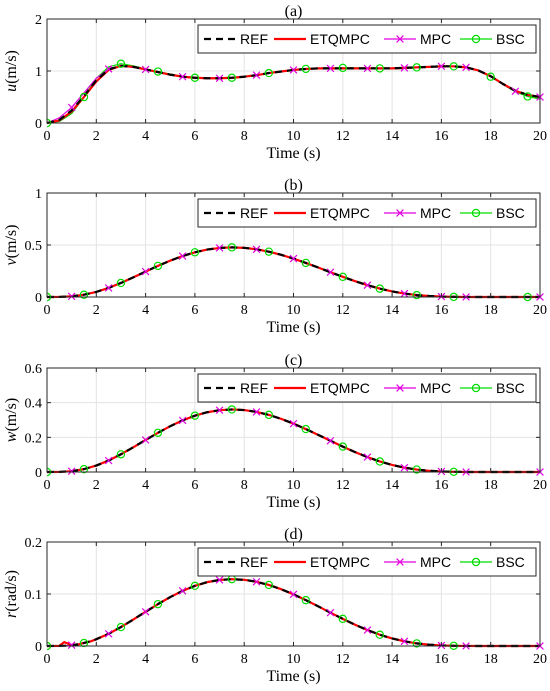 The image size is (550, 691). What do you see at coordinates (34, 246) in the screenshot?
I see `y-tick-label: 0.5` at bounding box center [34, 246].